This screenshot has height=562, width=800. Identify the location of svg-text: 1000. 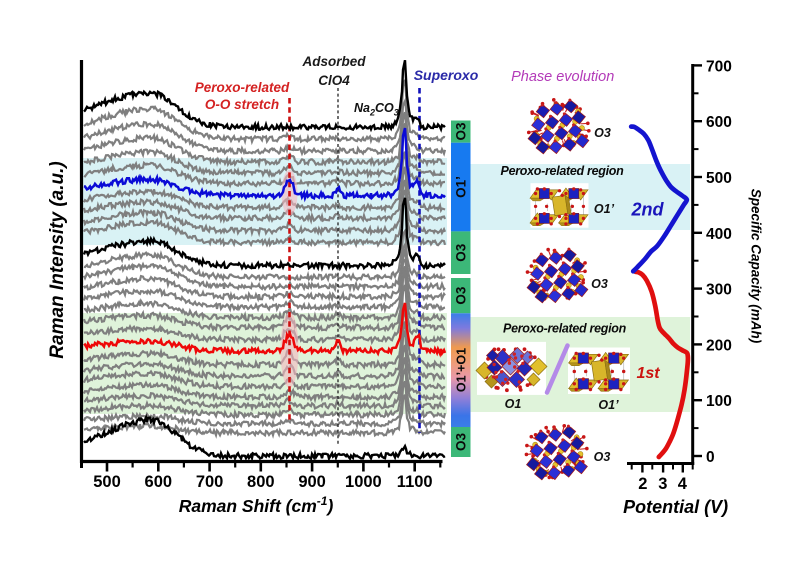
(363, 482).